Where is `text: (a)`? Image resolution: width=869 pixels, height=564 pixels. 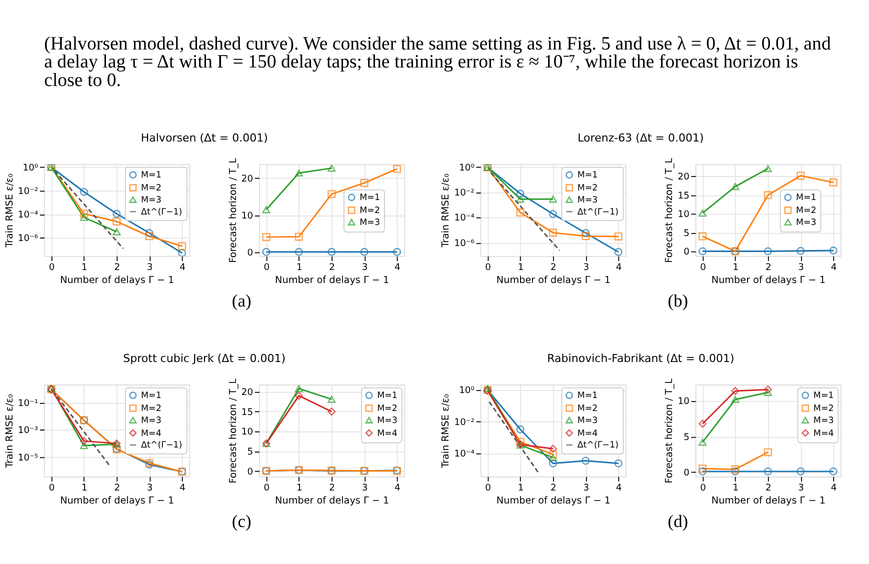 text: (a) is located at coordinates (242, 300).